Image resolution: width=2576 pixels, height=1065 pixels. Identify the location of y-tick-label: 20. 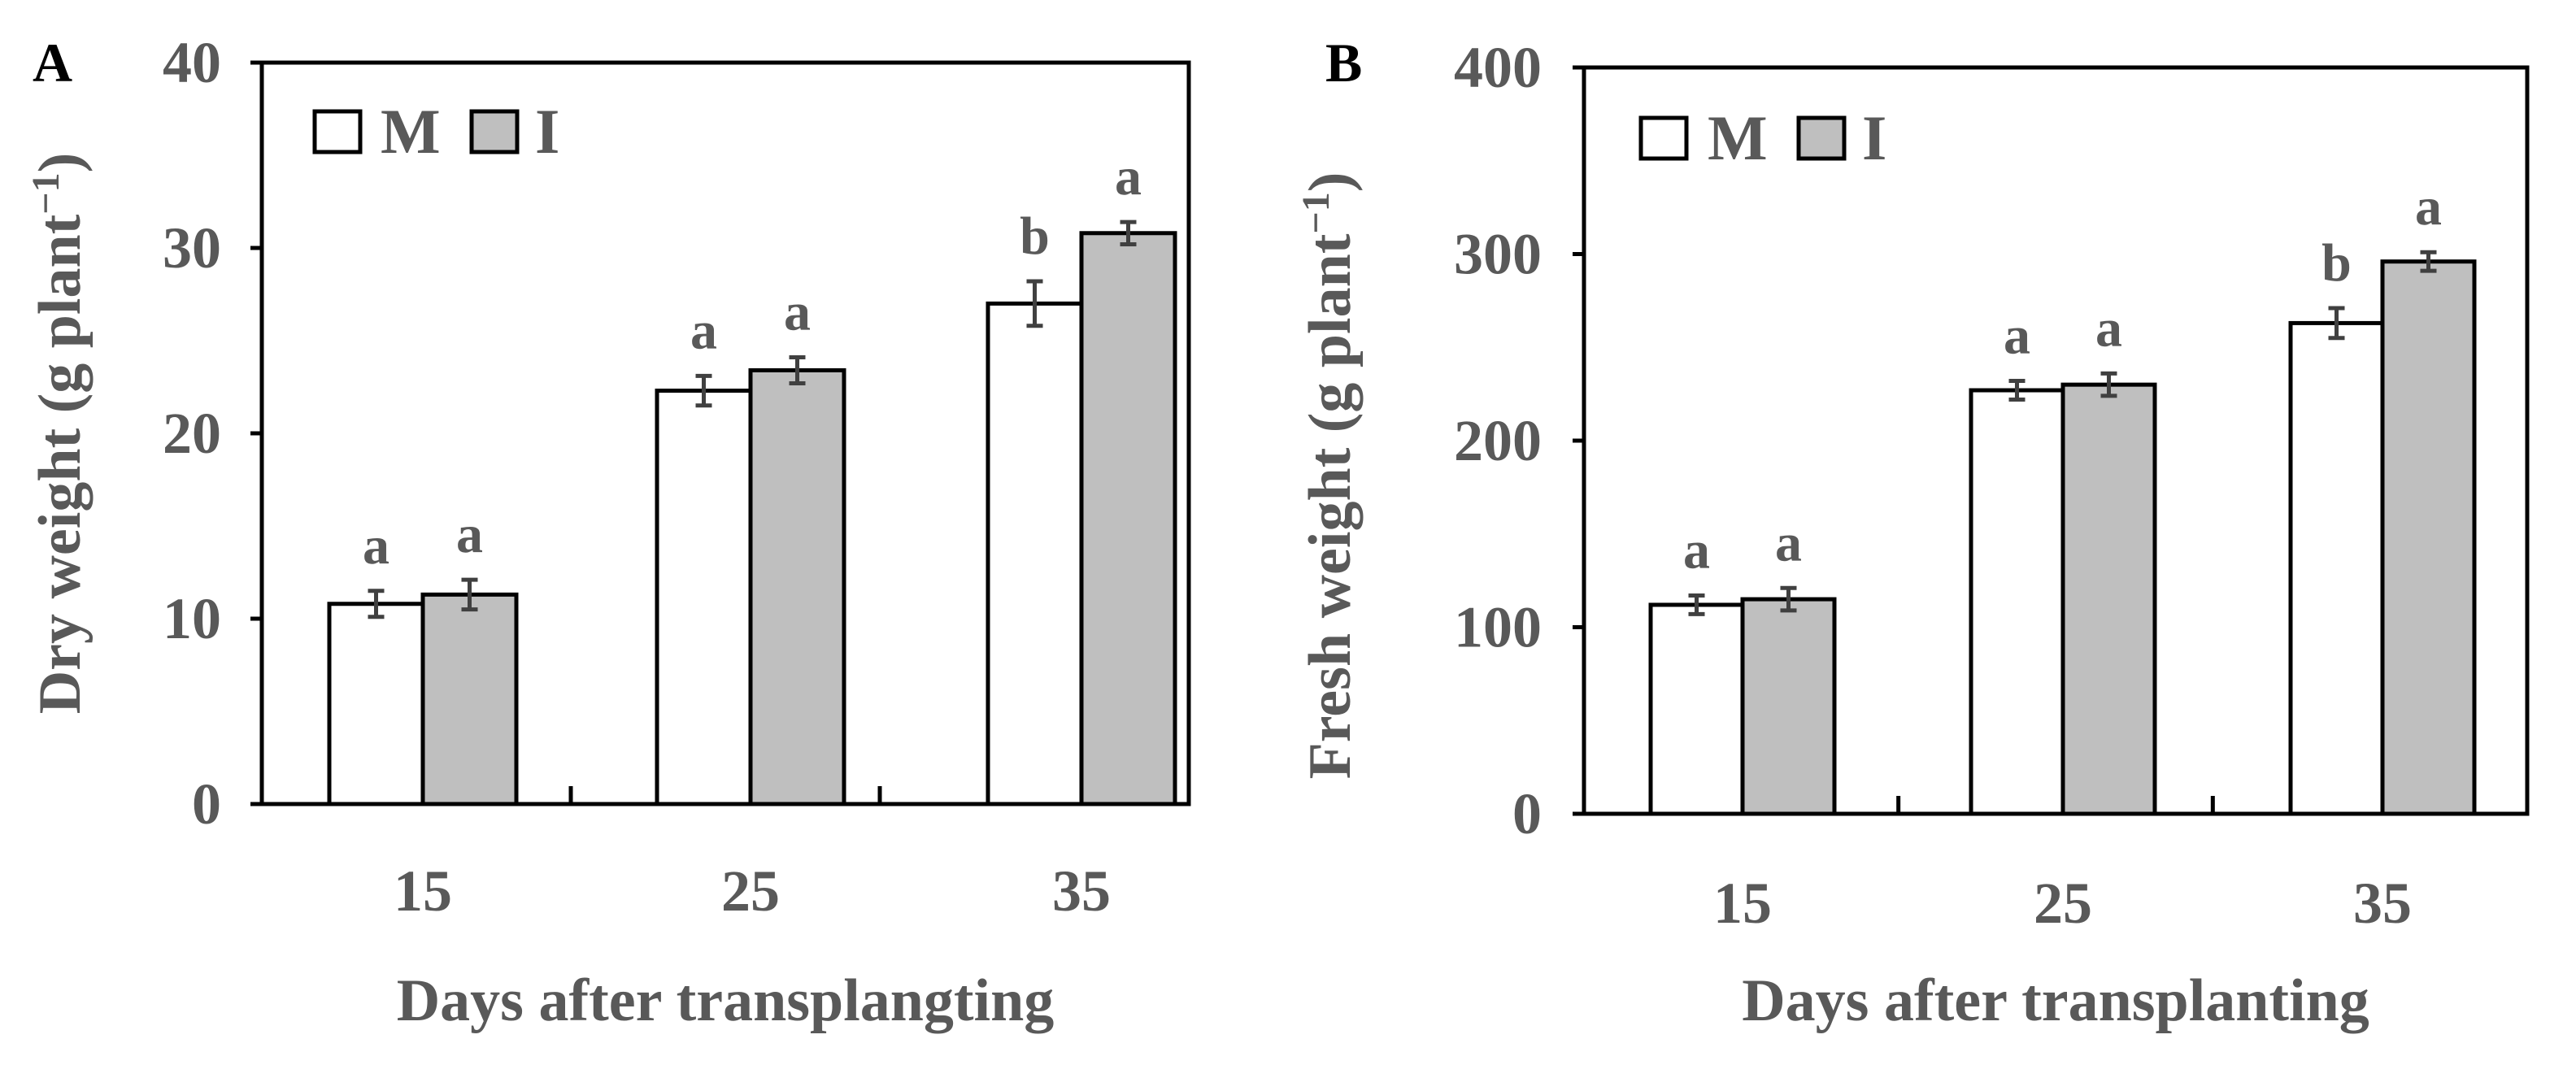
(192, 433).